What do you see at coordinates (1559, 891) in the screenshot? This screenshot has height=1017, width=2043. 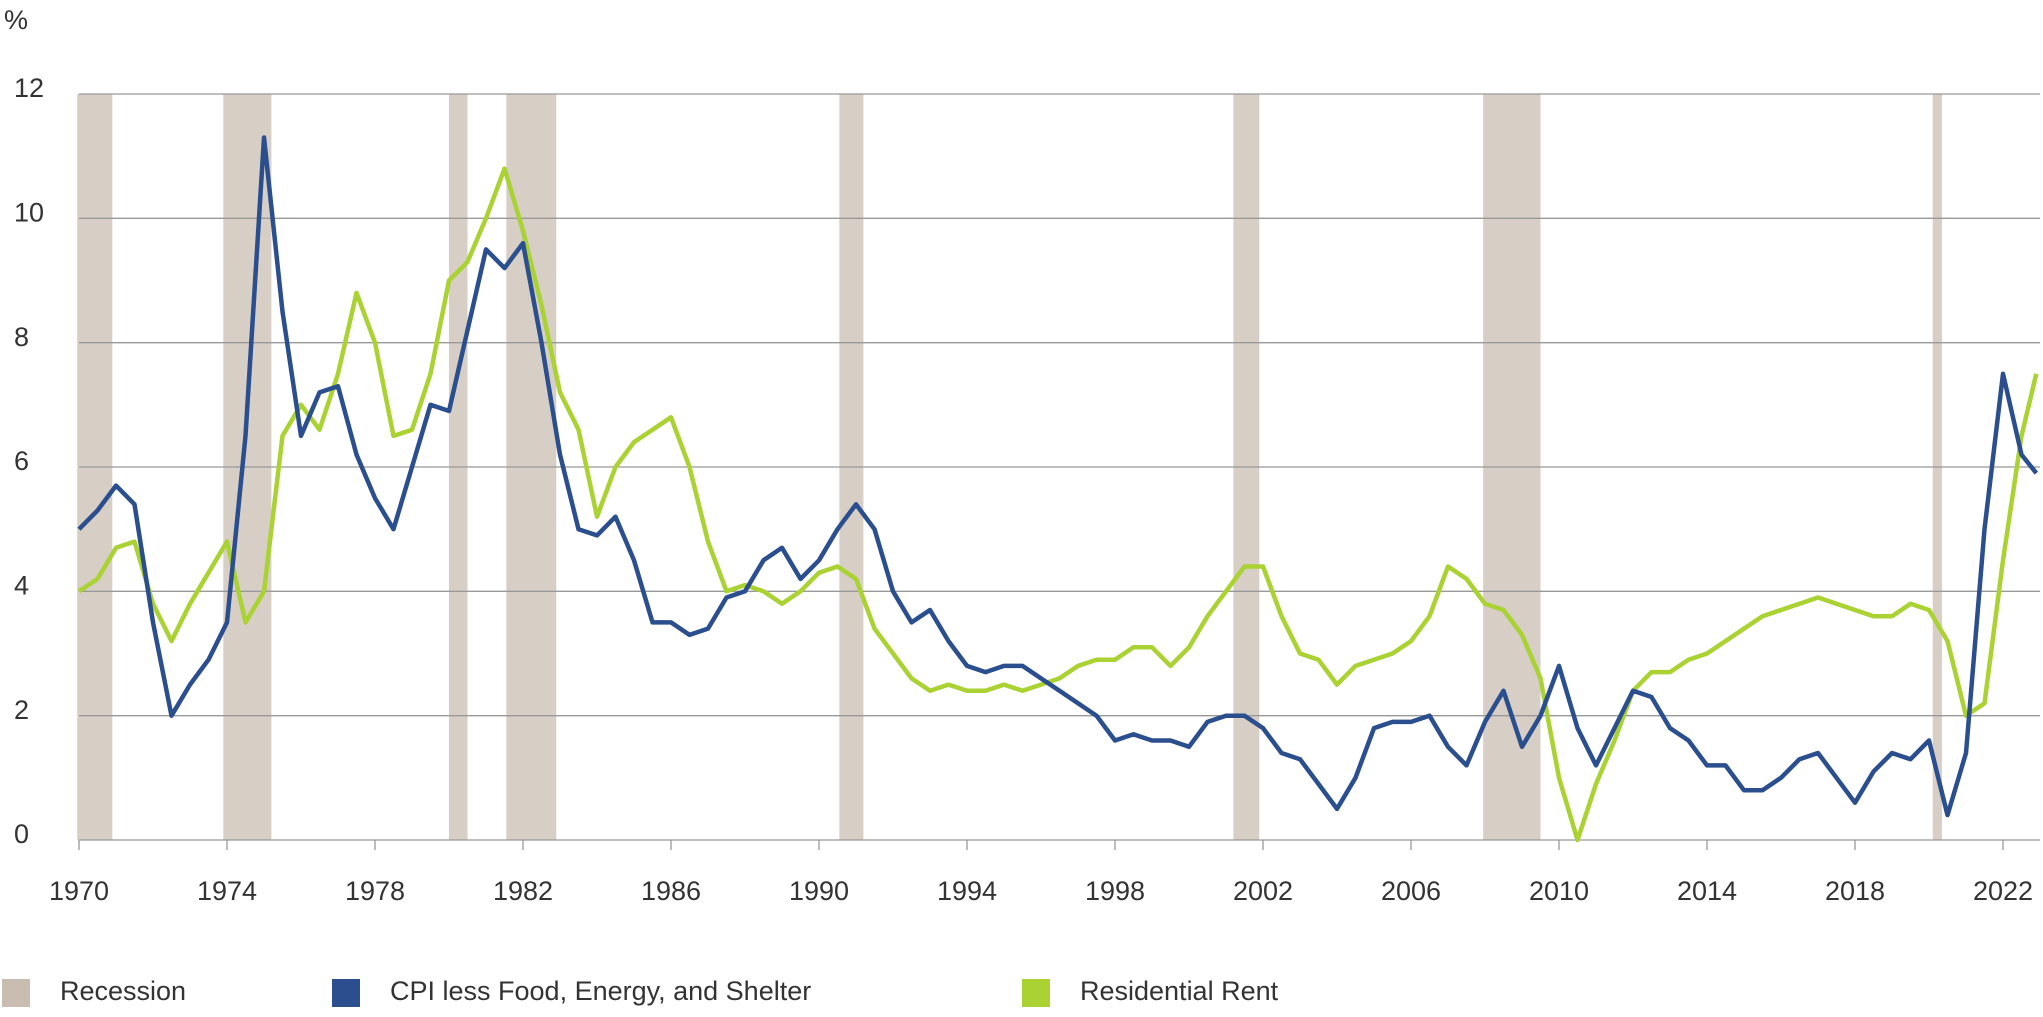 I see `x-tick-label: 2010` at bounding box center [1559, 891].